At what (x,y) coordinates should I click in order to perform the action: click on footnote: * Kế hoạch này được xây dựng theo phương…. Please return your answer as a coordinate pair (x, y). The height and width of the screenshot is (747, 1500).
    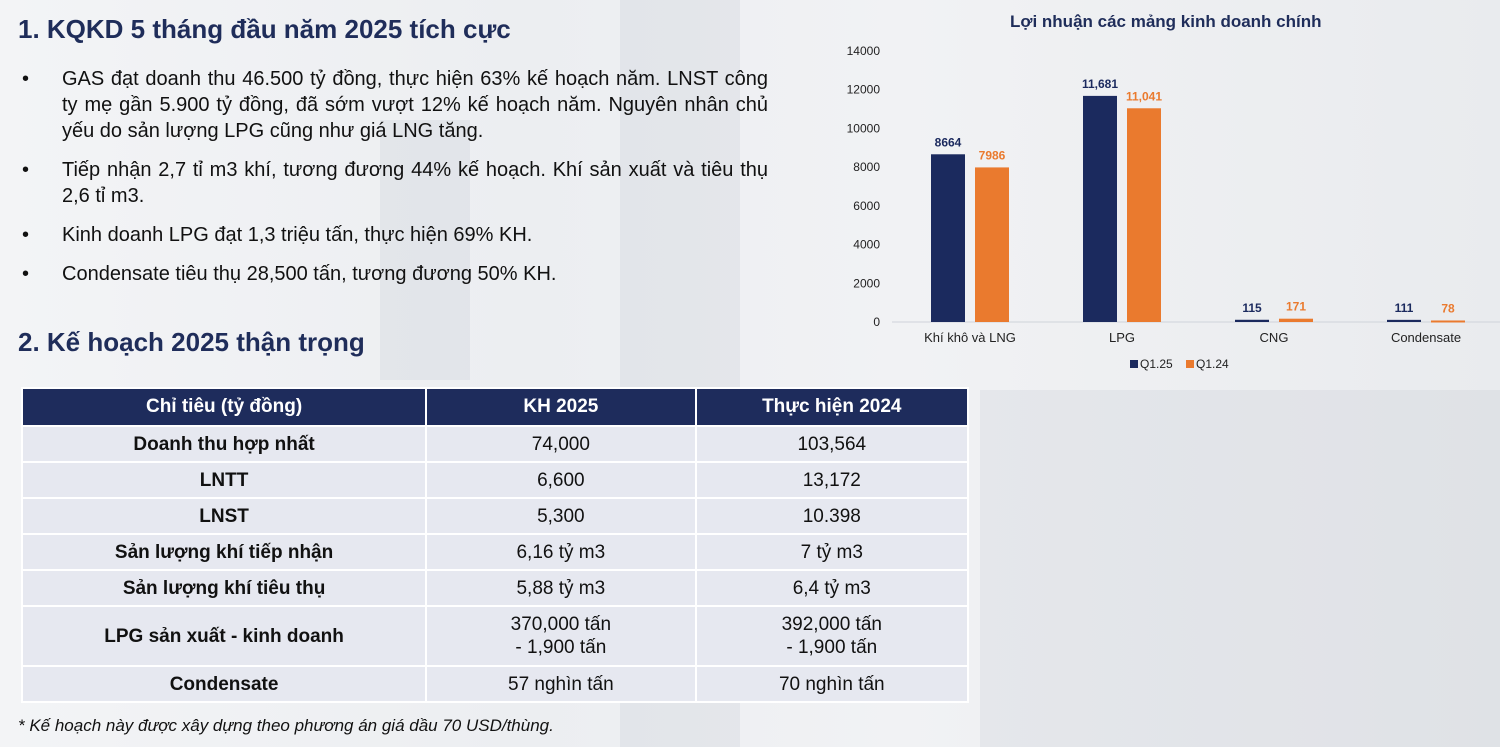
    Looking at the image, I should click on (286, 725).